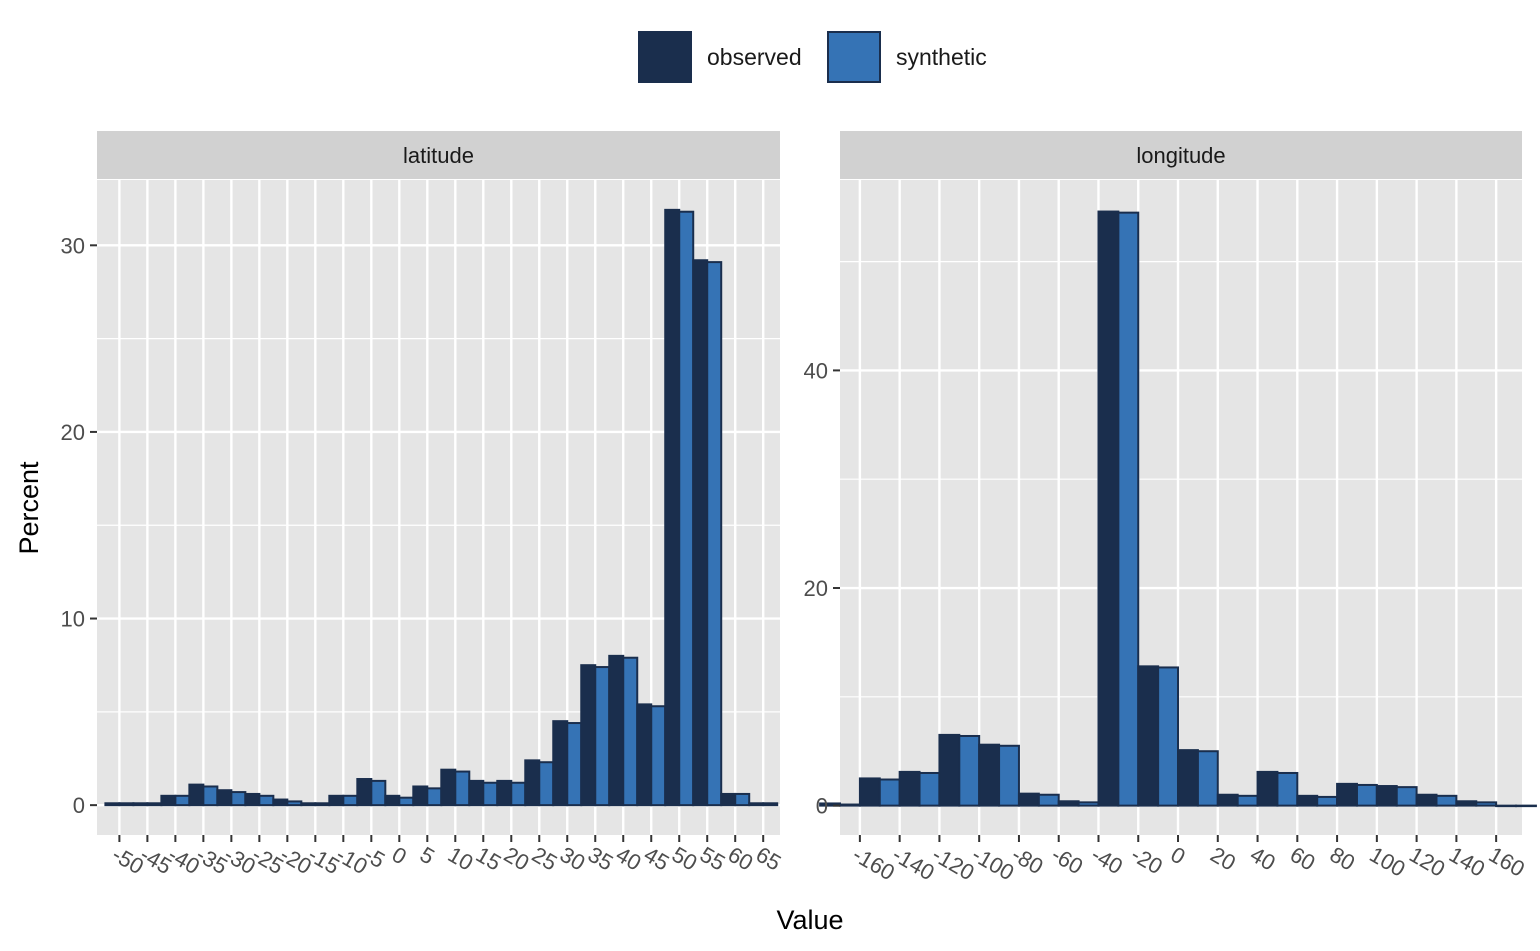 The height and width of the screenshot is (951, 1540). Describe the element at coordinates (809, 920) in the screenshot. I see `x-axis-title: Value` at that location.